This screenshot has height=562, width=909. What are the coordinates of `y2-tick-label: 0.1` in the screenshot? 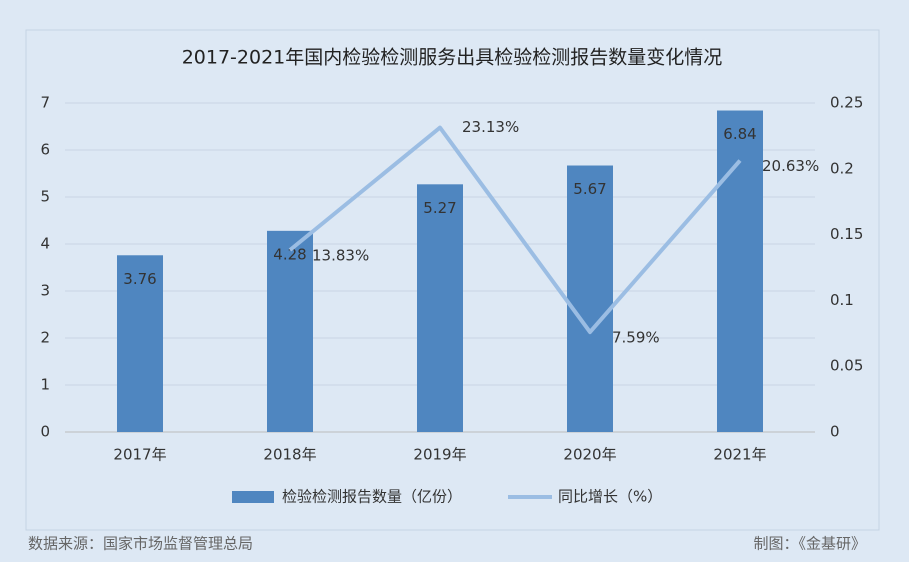 It's located at (842, 300).